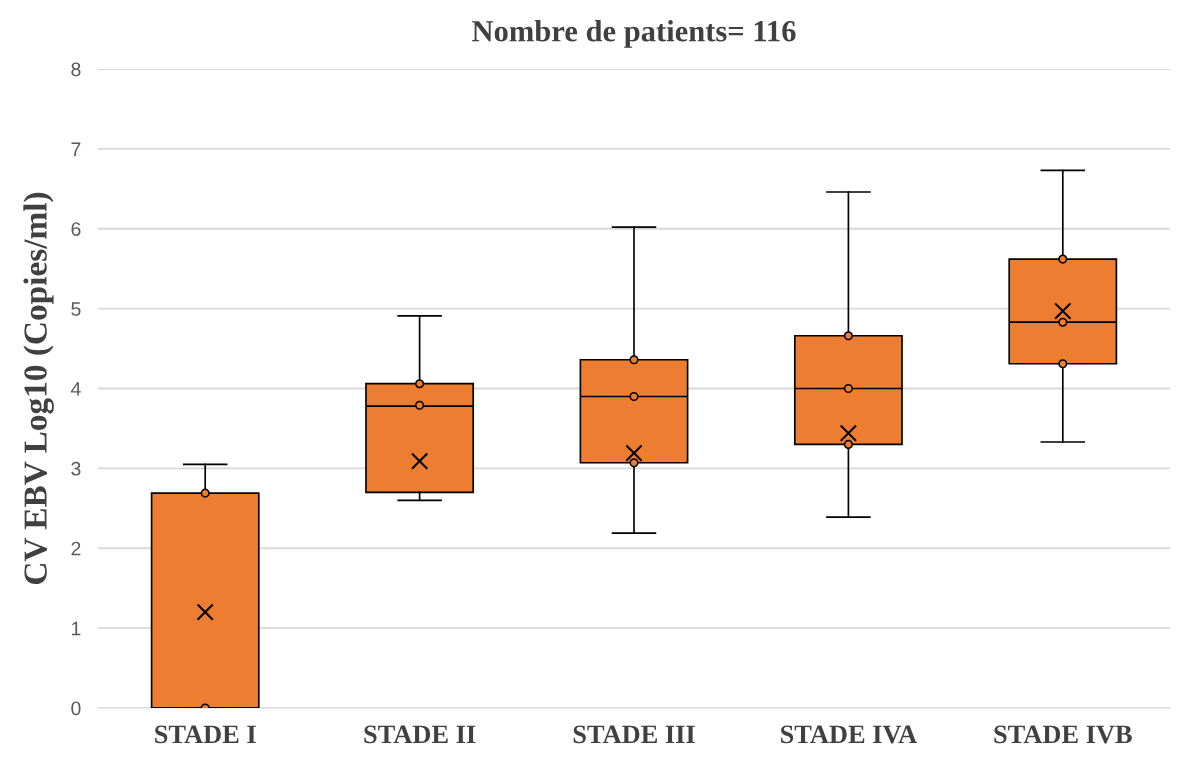 The height and width of the screenshot is (760, 1179). What do you see at coordinates (76, 149) in the screenshot?
I see `y-tick-label: 7` at bounding box center [76, 149].